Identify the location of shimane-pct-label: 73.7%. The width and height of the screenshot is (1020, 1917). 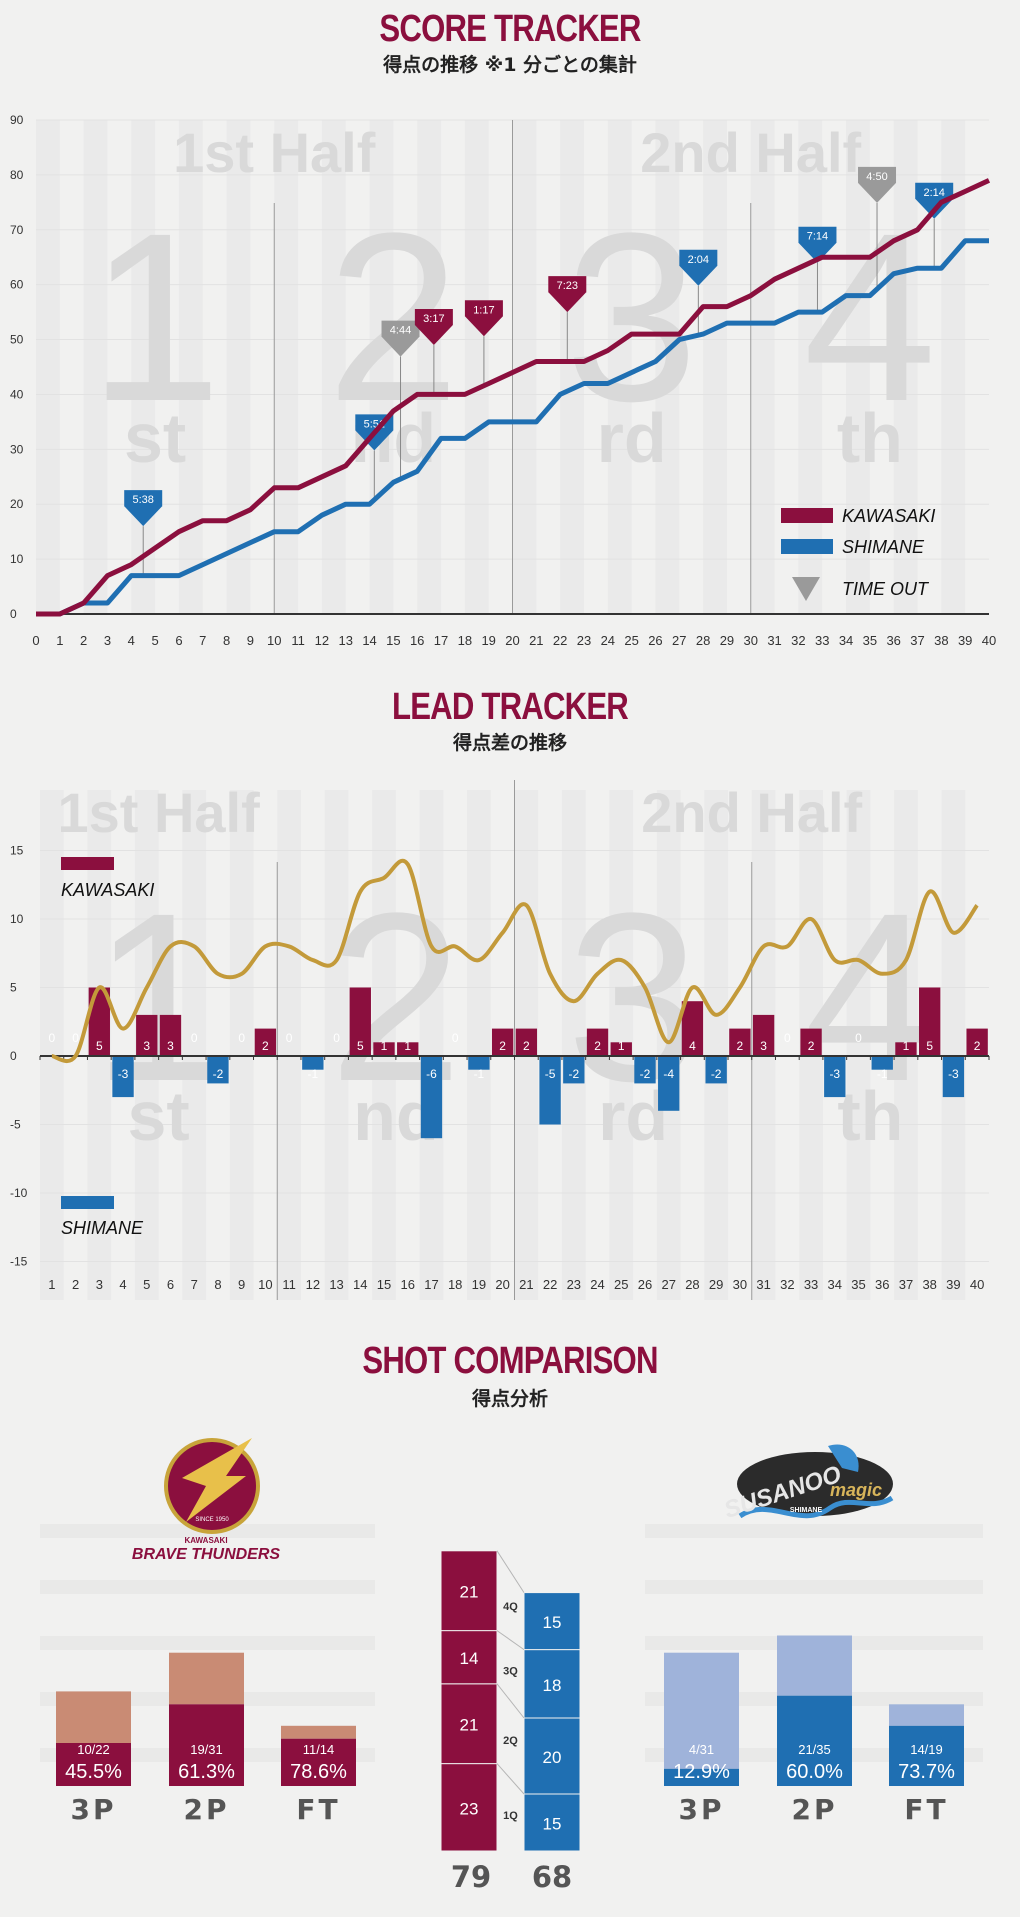
(926, 1772).